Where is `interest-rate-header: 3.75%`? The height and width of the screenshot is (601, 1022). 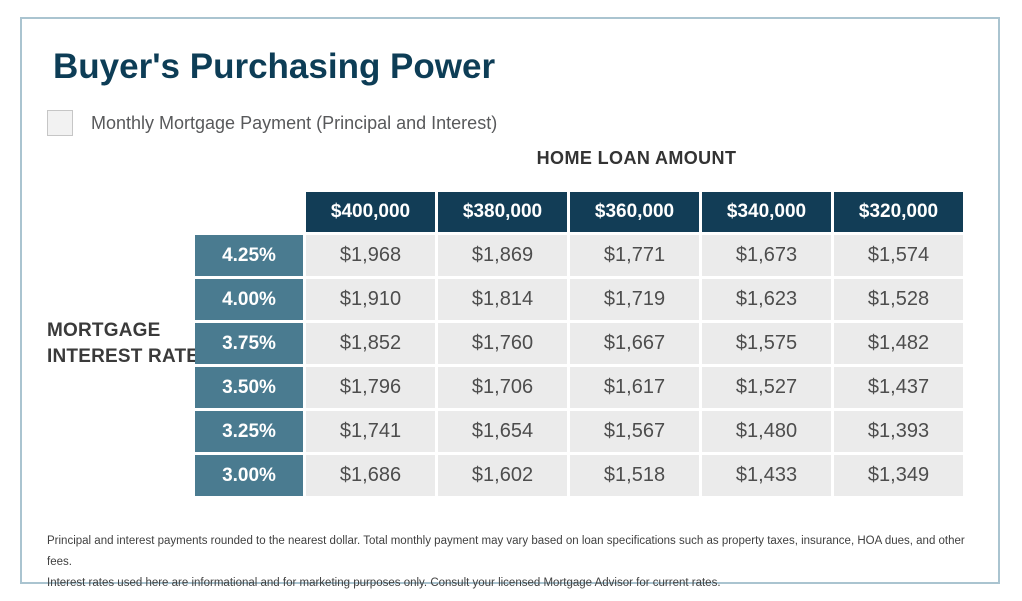 interest-rate-header: 3.75% is located at coordinates (249, 343).